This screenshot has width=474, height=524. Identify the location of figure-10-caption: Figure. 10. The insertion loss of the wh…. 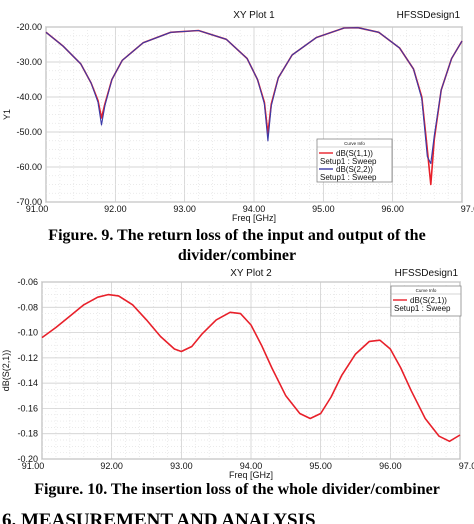
(237, 489).